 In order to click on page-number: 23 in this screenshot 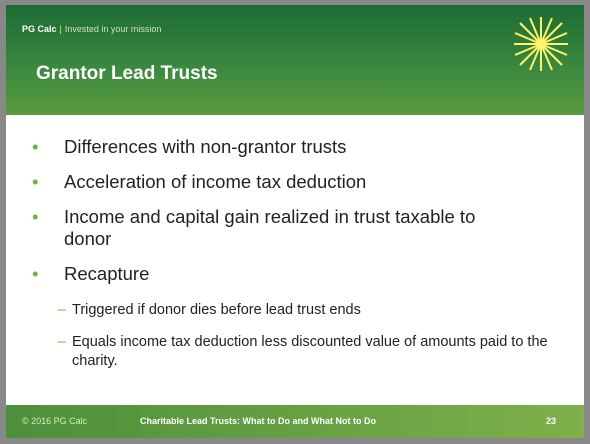, I will do `click(551, 421)`.